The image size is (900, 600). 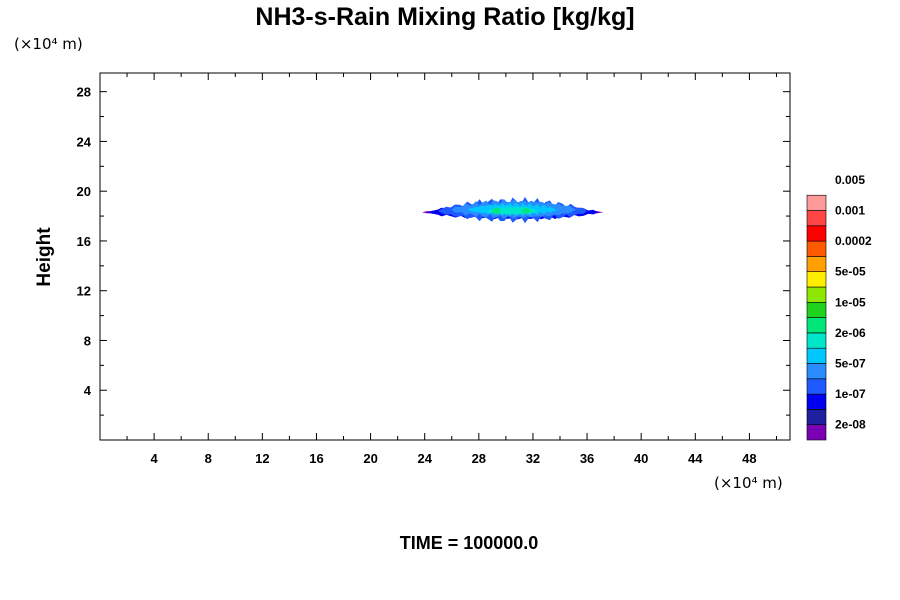 I want to click on colorbar-label: 1e-07, so click(x=850, y=394).